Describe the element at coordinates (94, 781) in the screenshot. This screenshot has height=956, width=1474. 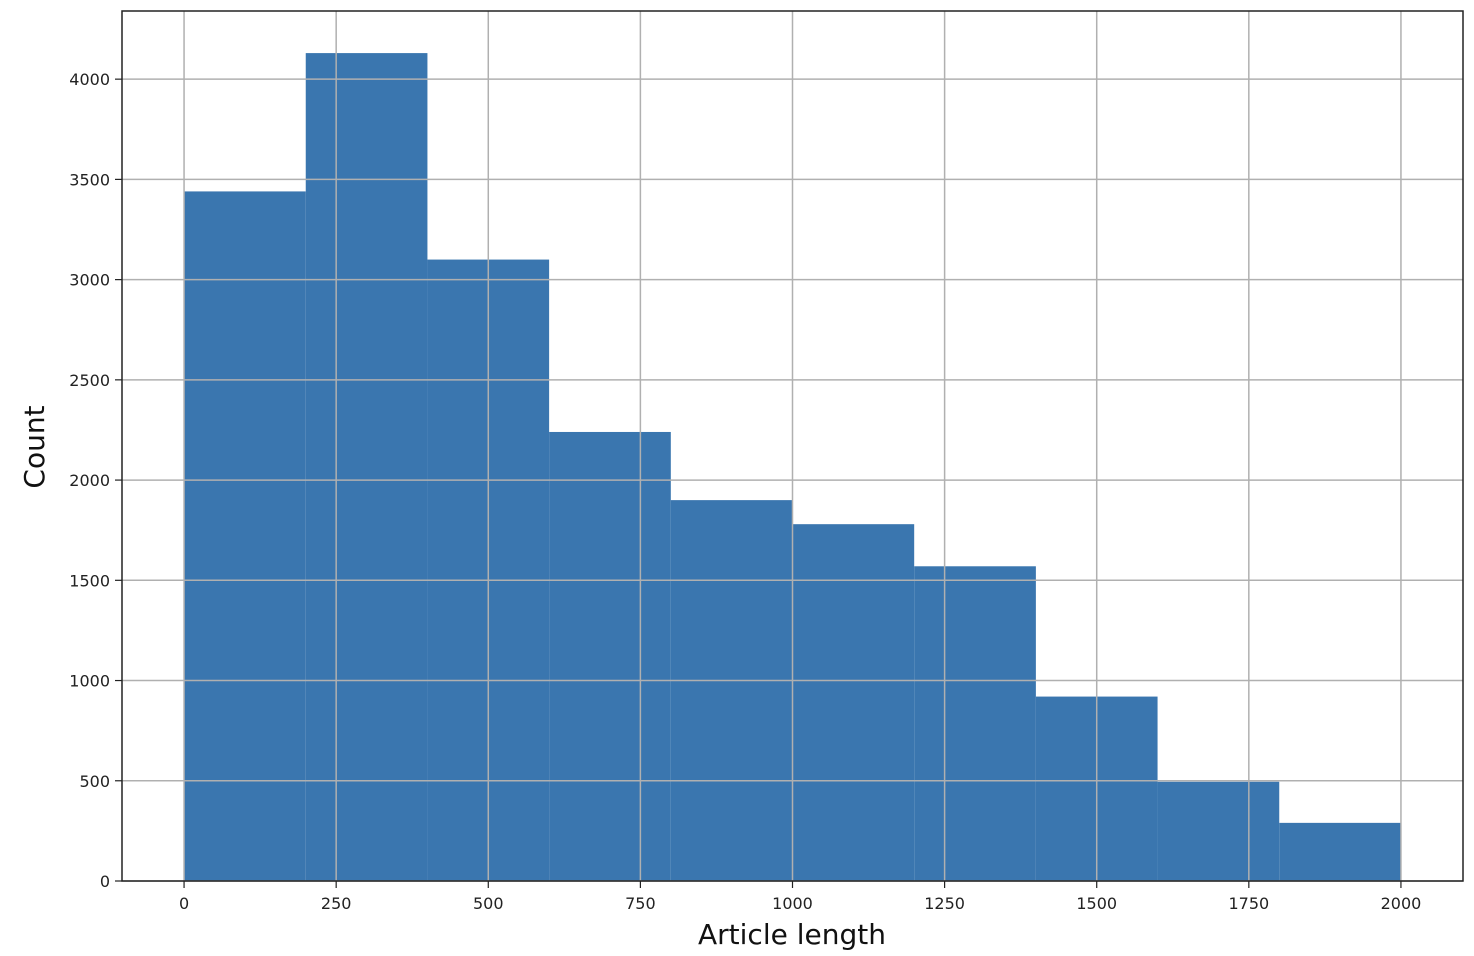
I see `y-tick-label-1: 500` at that location.